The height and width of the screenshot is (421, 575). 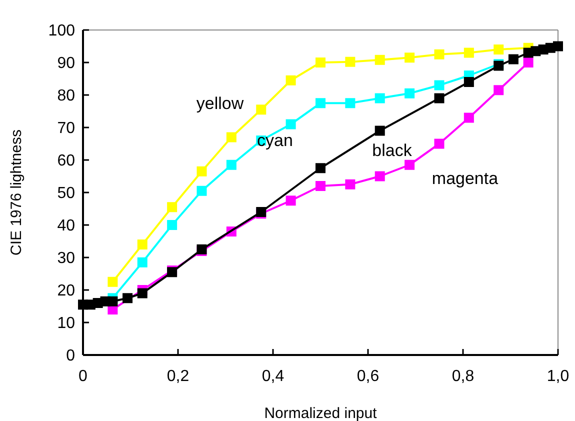 I want to click on x-tick-label: 0,2, so click(x=178, y=376).